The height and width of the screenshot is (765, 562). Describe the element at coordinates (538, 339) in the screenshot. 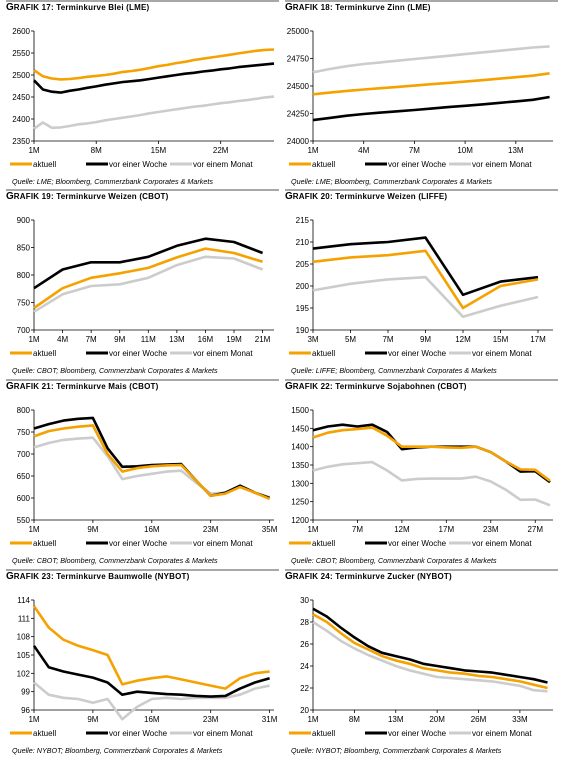

I see `x-tick-label: 17M` at that location.